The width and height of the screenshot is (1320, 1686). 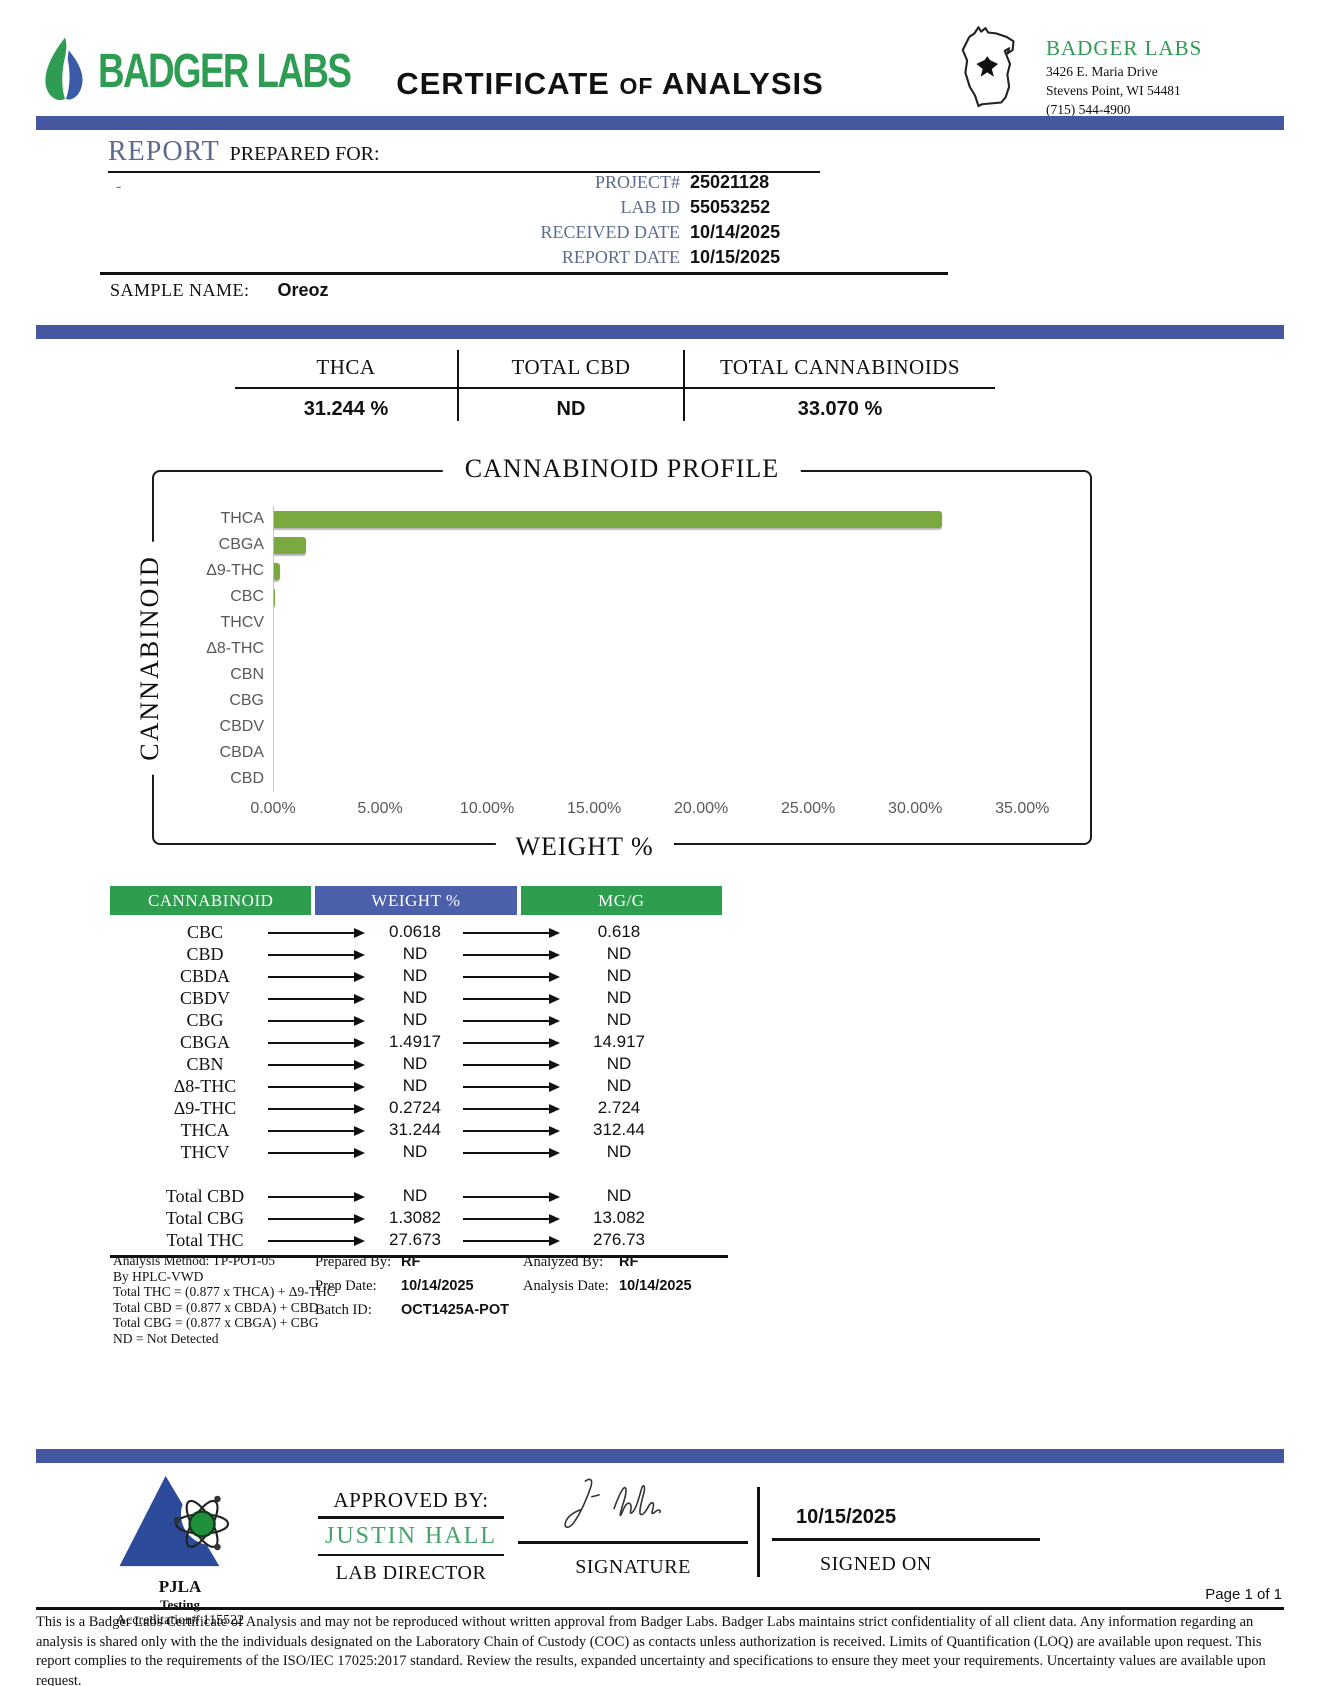 What do you see at coordinates (304, 154) in the screenshot?
I see `report-heading-sub: PREPARED FOR:` at bounding box center [304, 154].